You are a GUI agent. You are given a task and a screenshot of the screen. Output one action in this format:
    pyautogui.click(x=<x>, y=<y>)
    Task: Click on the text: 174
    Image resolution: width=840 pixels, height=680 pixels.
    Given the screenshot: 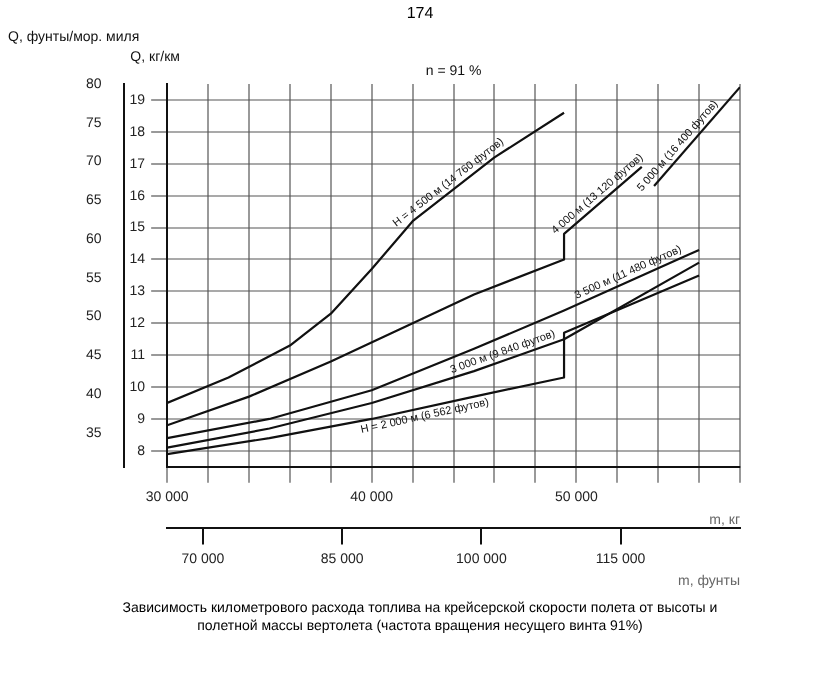 What is the action you would take?
    pyautogui.click(x=420, y=13)
    